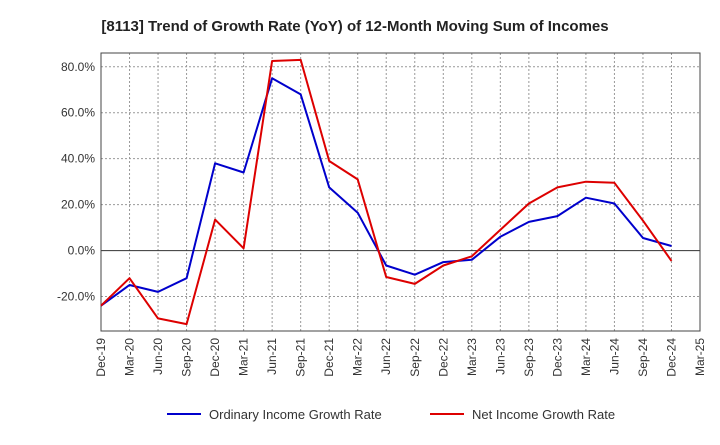 The image size is (720, 445). Describe the element at coordinates (76, 182) in the screenshot. I see `y-axis-tick-labels: 80.0% 60.0% 40.0% 20.0% 0.0% -20.0%` at that location.